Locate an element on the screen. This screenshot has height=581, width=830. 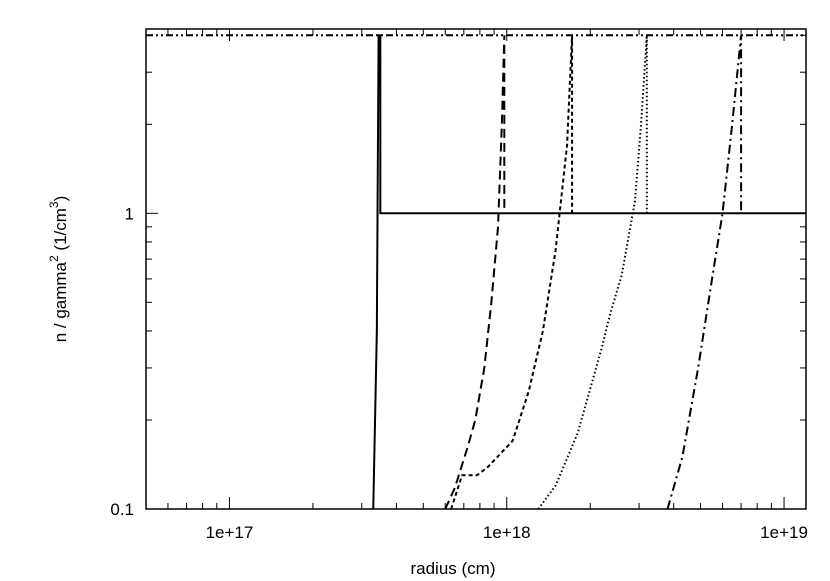
x-axis-label: radius (cm) is located at coordinates (452, 568).